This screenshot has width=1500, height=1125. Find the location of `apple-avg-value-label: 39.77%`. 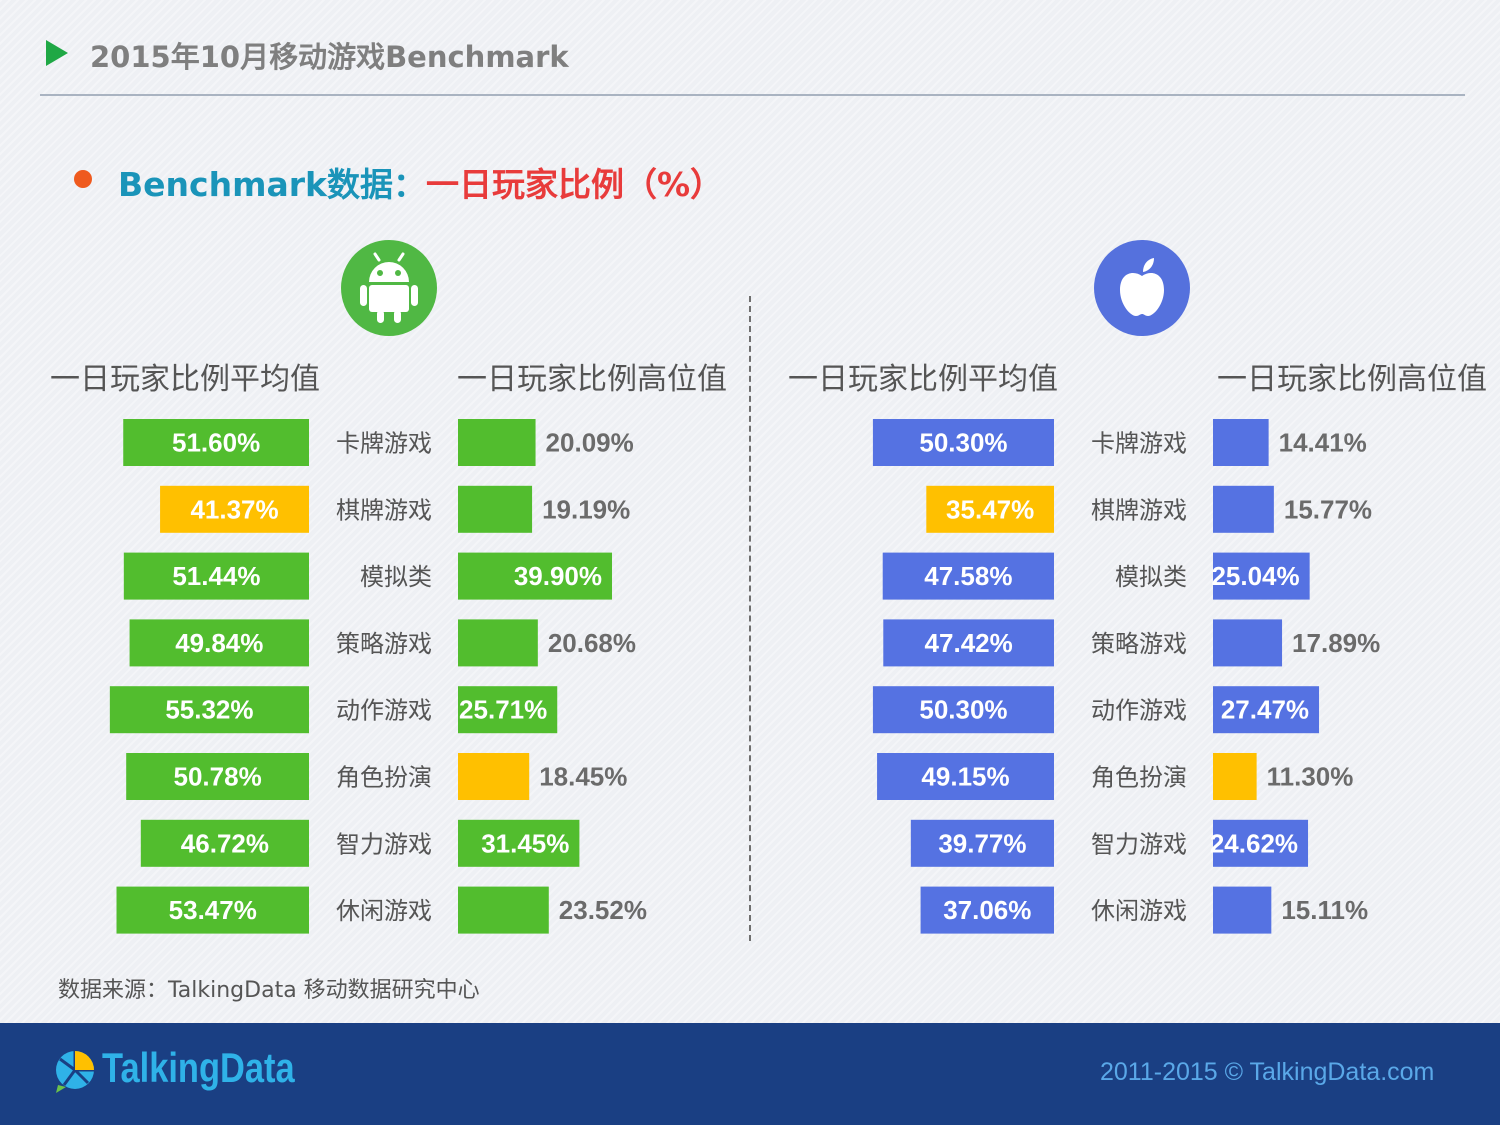

apple-avg-value-label: 39.77% is located at coordinates (982, 843).